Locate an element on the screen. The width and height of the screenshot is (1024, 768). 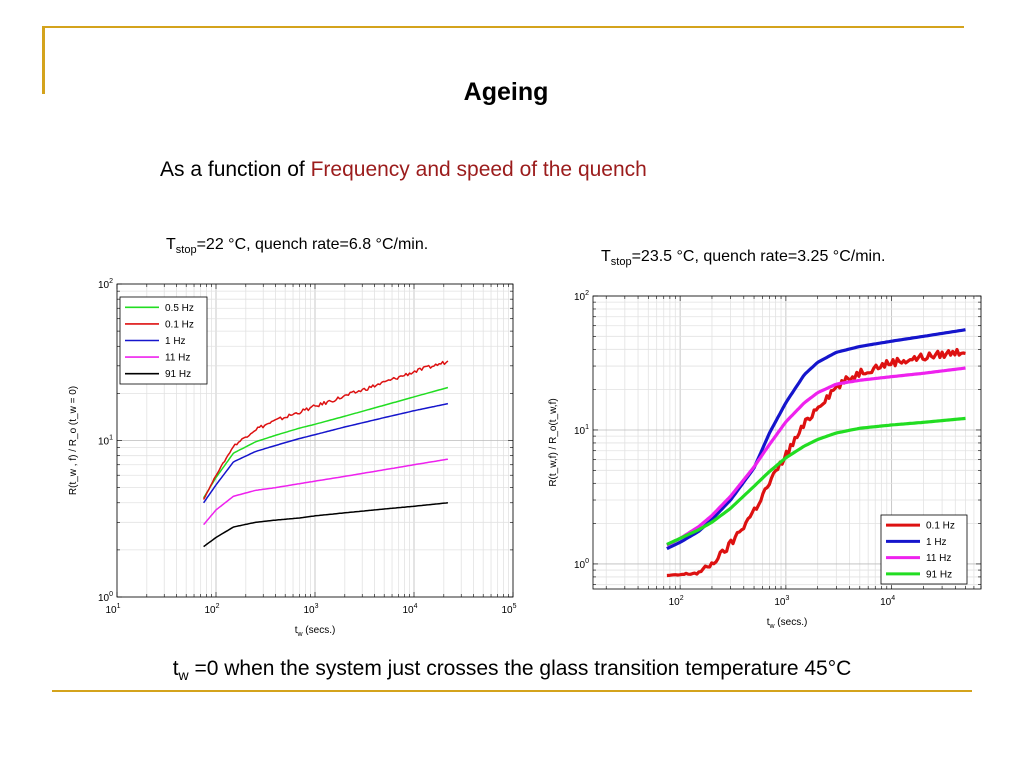
chart-2-caption-t: T is located at coordinates (606, 256).